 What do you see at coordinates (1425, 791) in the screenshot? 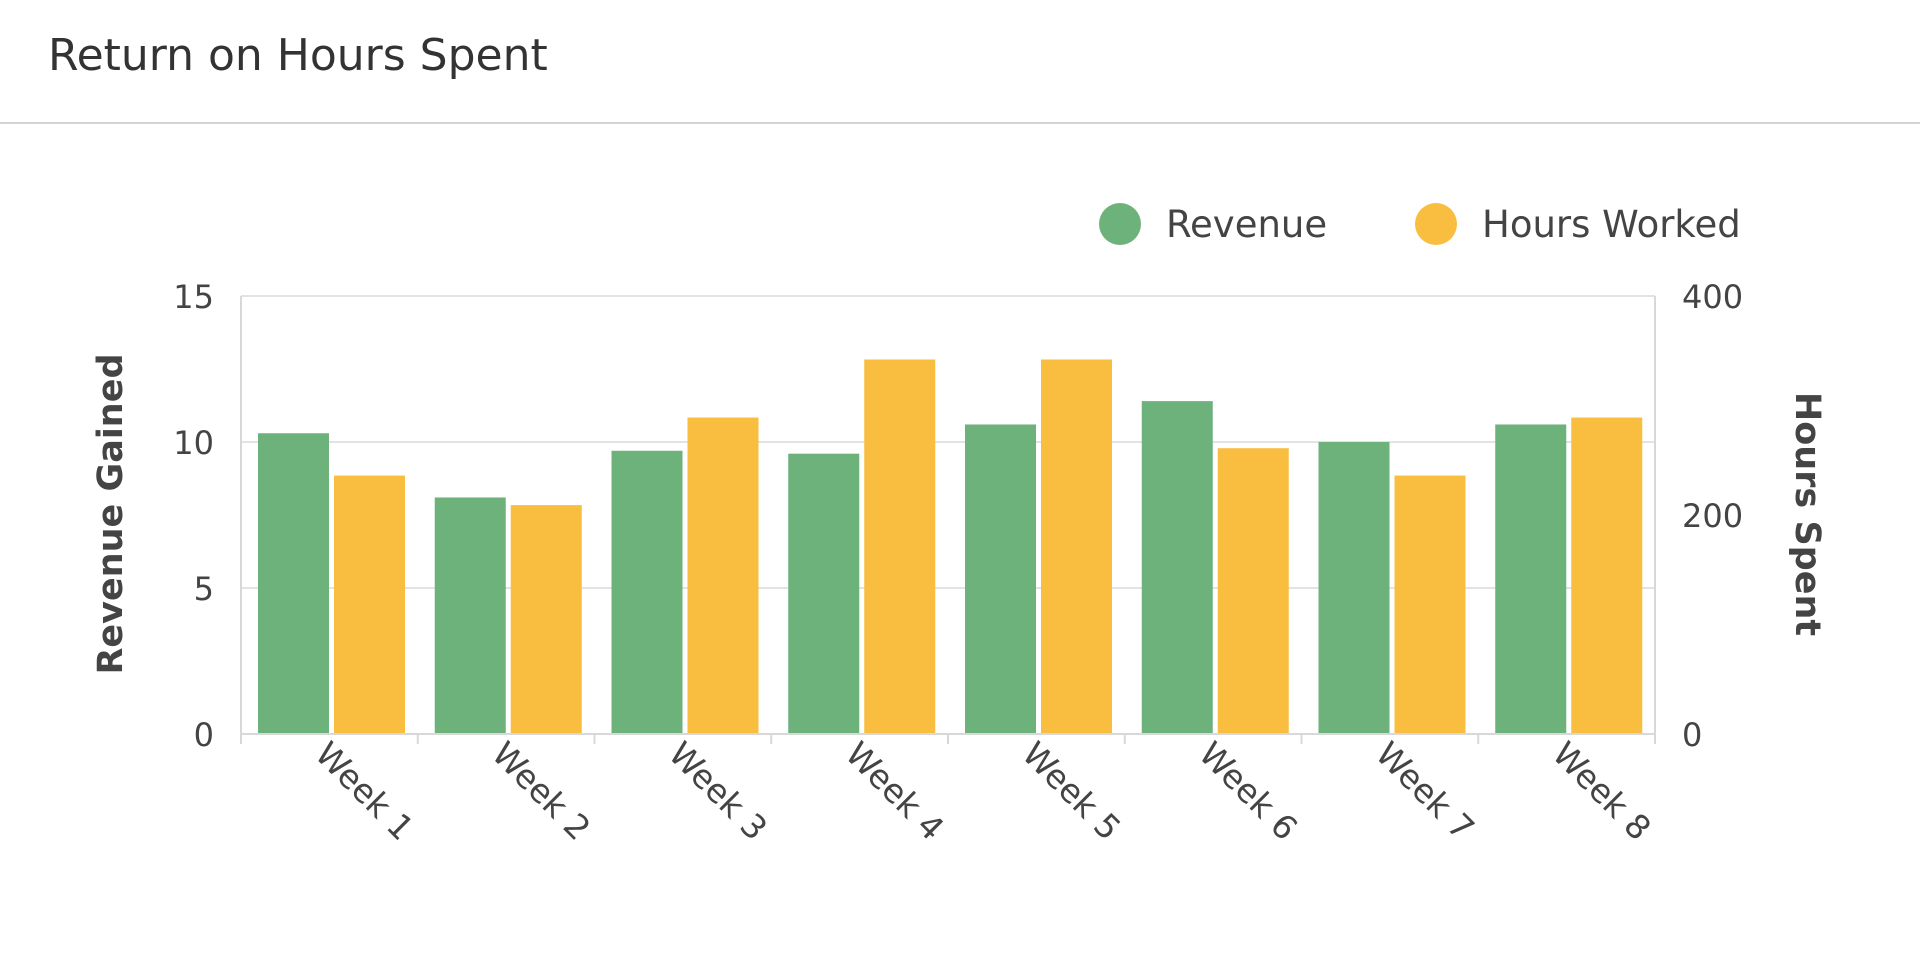
I see `x-tick-label: Week 7` at bounding box center [1425, 791].